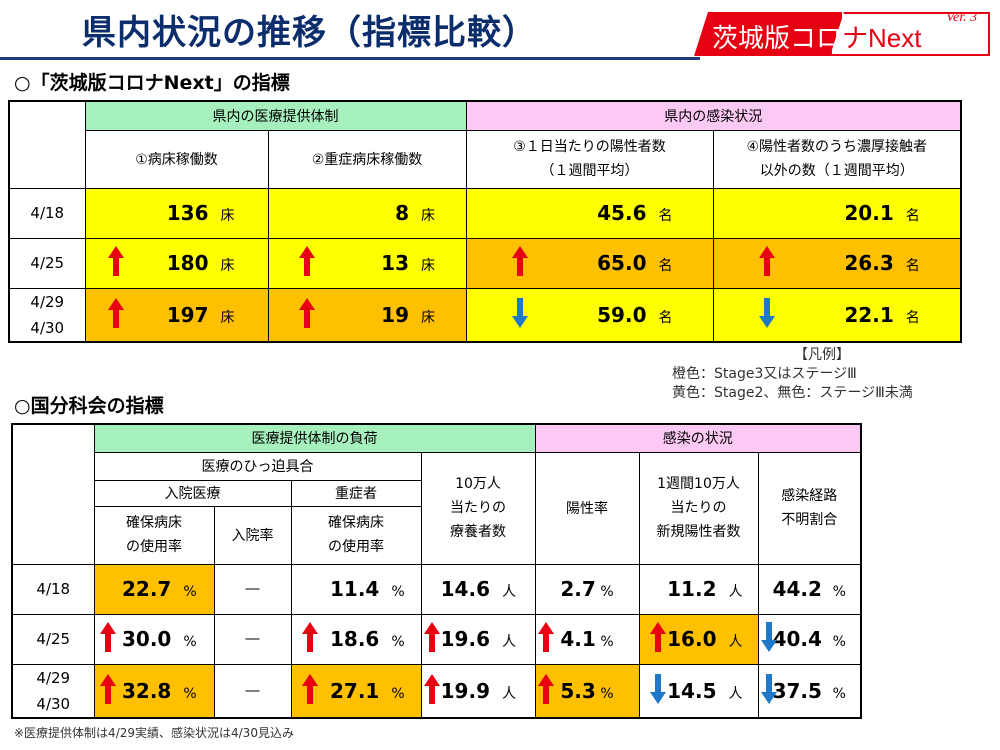  What do you see at coordinates (713, 115) in the screenshot?
I see `group-infection: 県内の感染状況` at bounding box center [713, 115].